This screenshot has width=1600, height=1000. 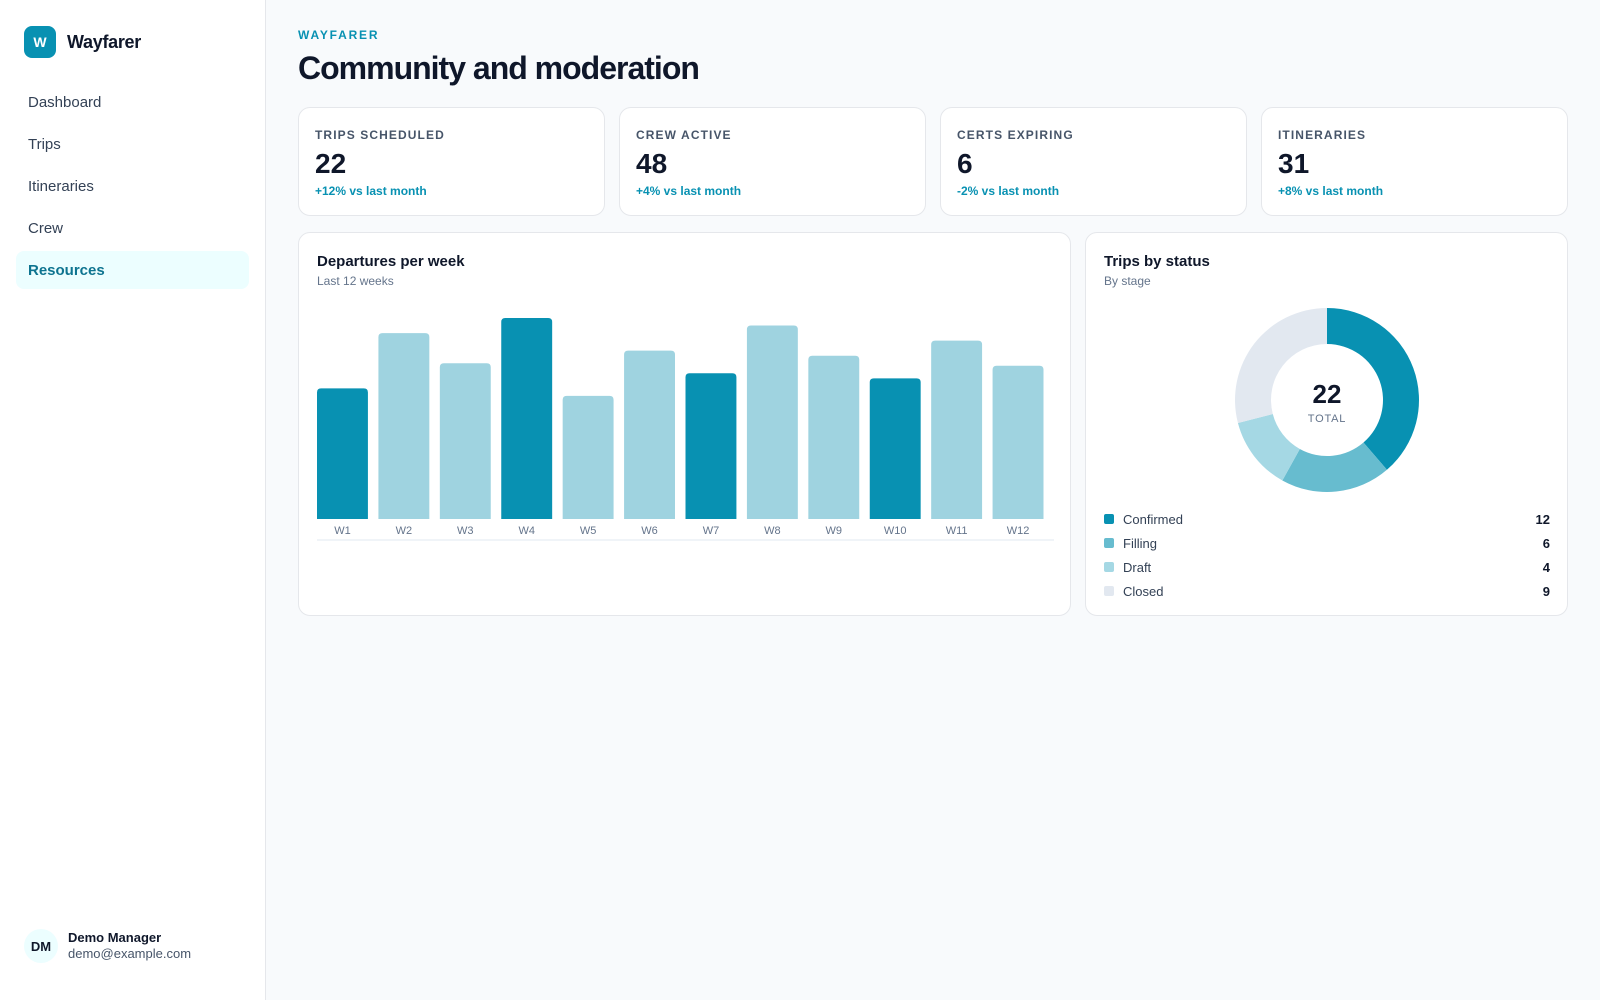 I want to click on sidebar-item-resources: Resources, so click(x=132, y=270).